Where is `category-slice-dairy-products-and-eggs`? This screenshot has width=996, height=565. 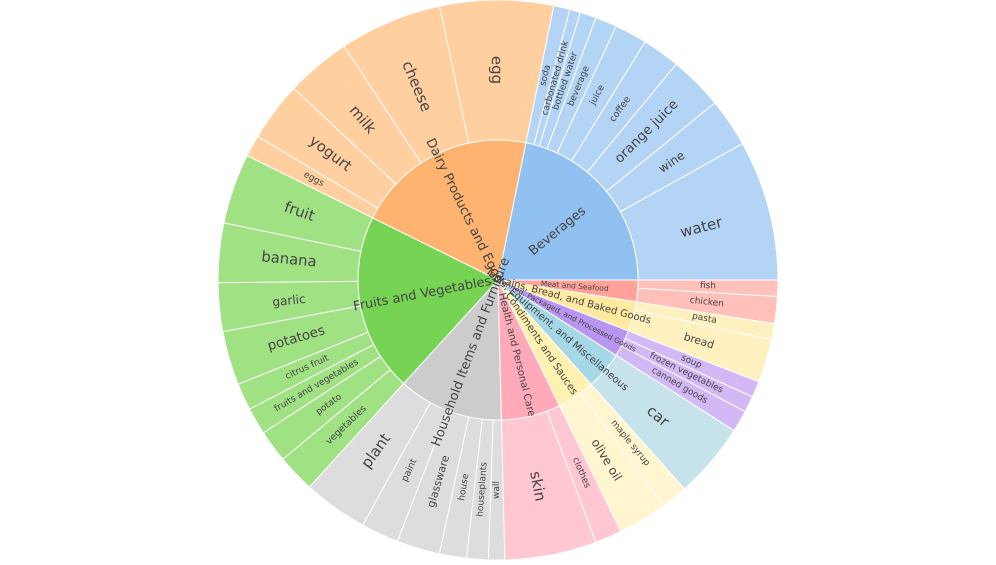
category-slice-dairy-products-and-eggs is located at coordinates (449, 210).